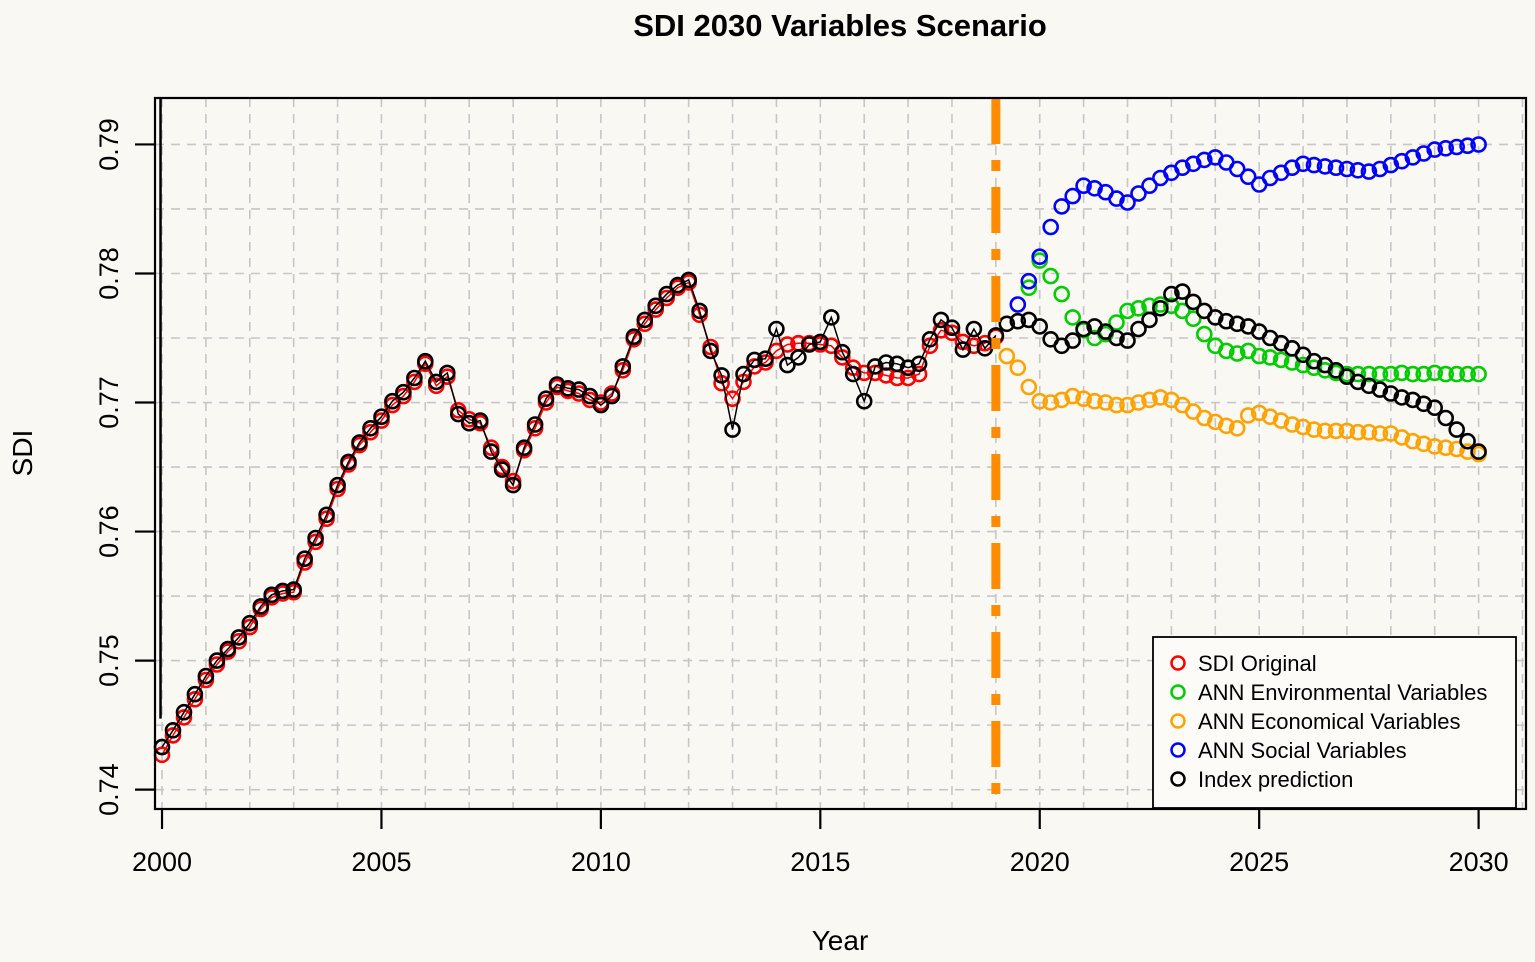 The width and height of the screenshot is (1535, 962). I want to click on x-axis-ticks: 2000 2005 2010 2015 2020 2025 2030, so click(820, 843).